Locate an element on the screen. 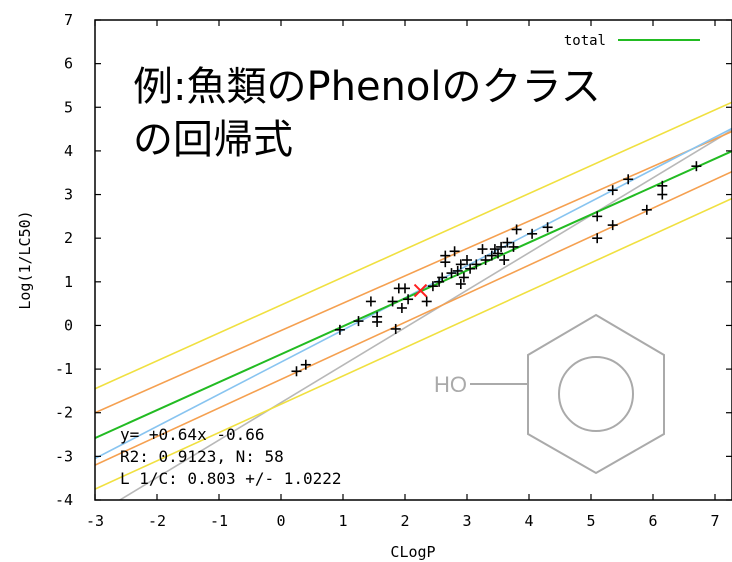 The width and height of the screenshot is (732, 562). legend-label-total: total is located at coordinates (585, 41).